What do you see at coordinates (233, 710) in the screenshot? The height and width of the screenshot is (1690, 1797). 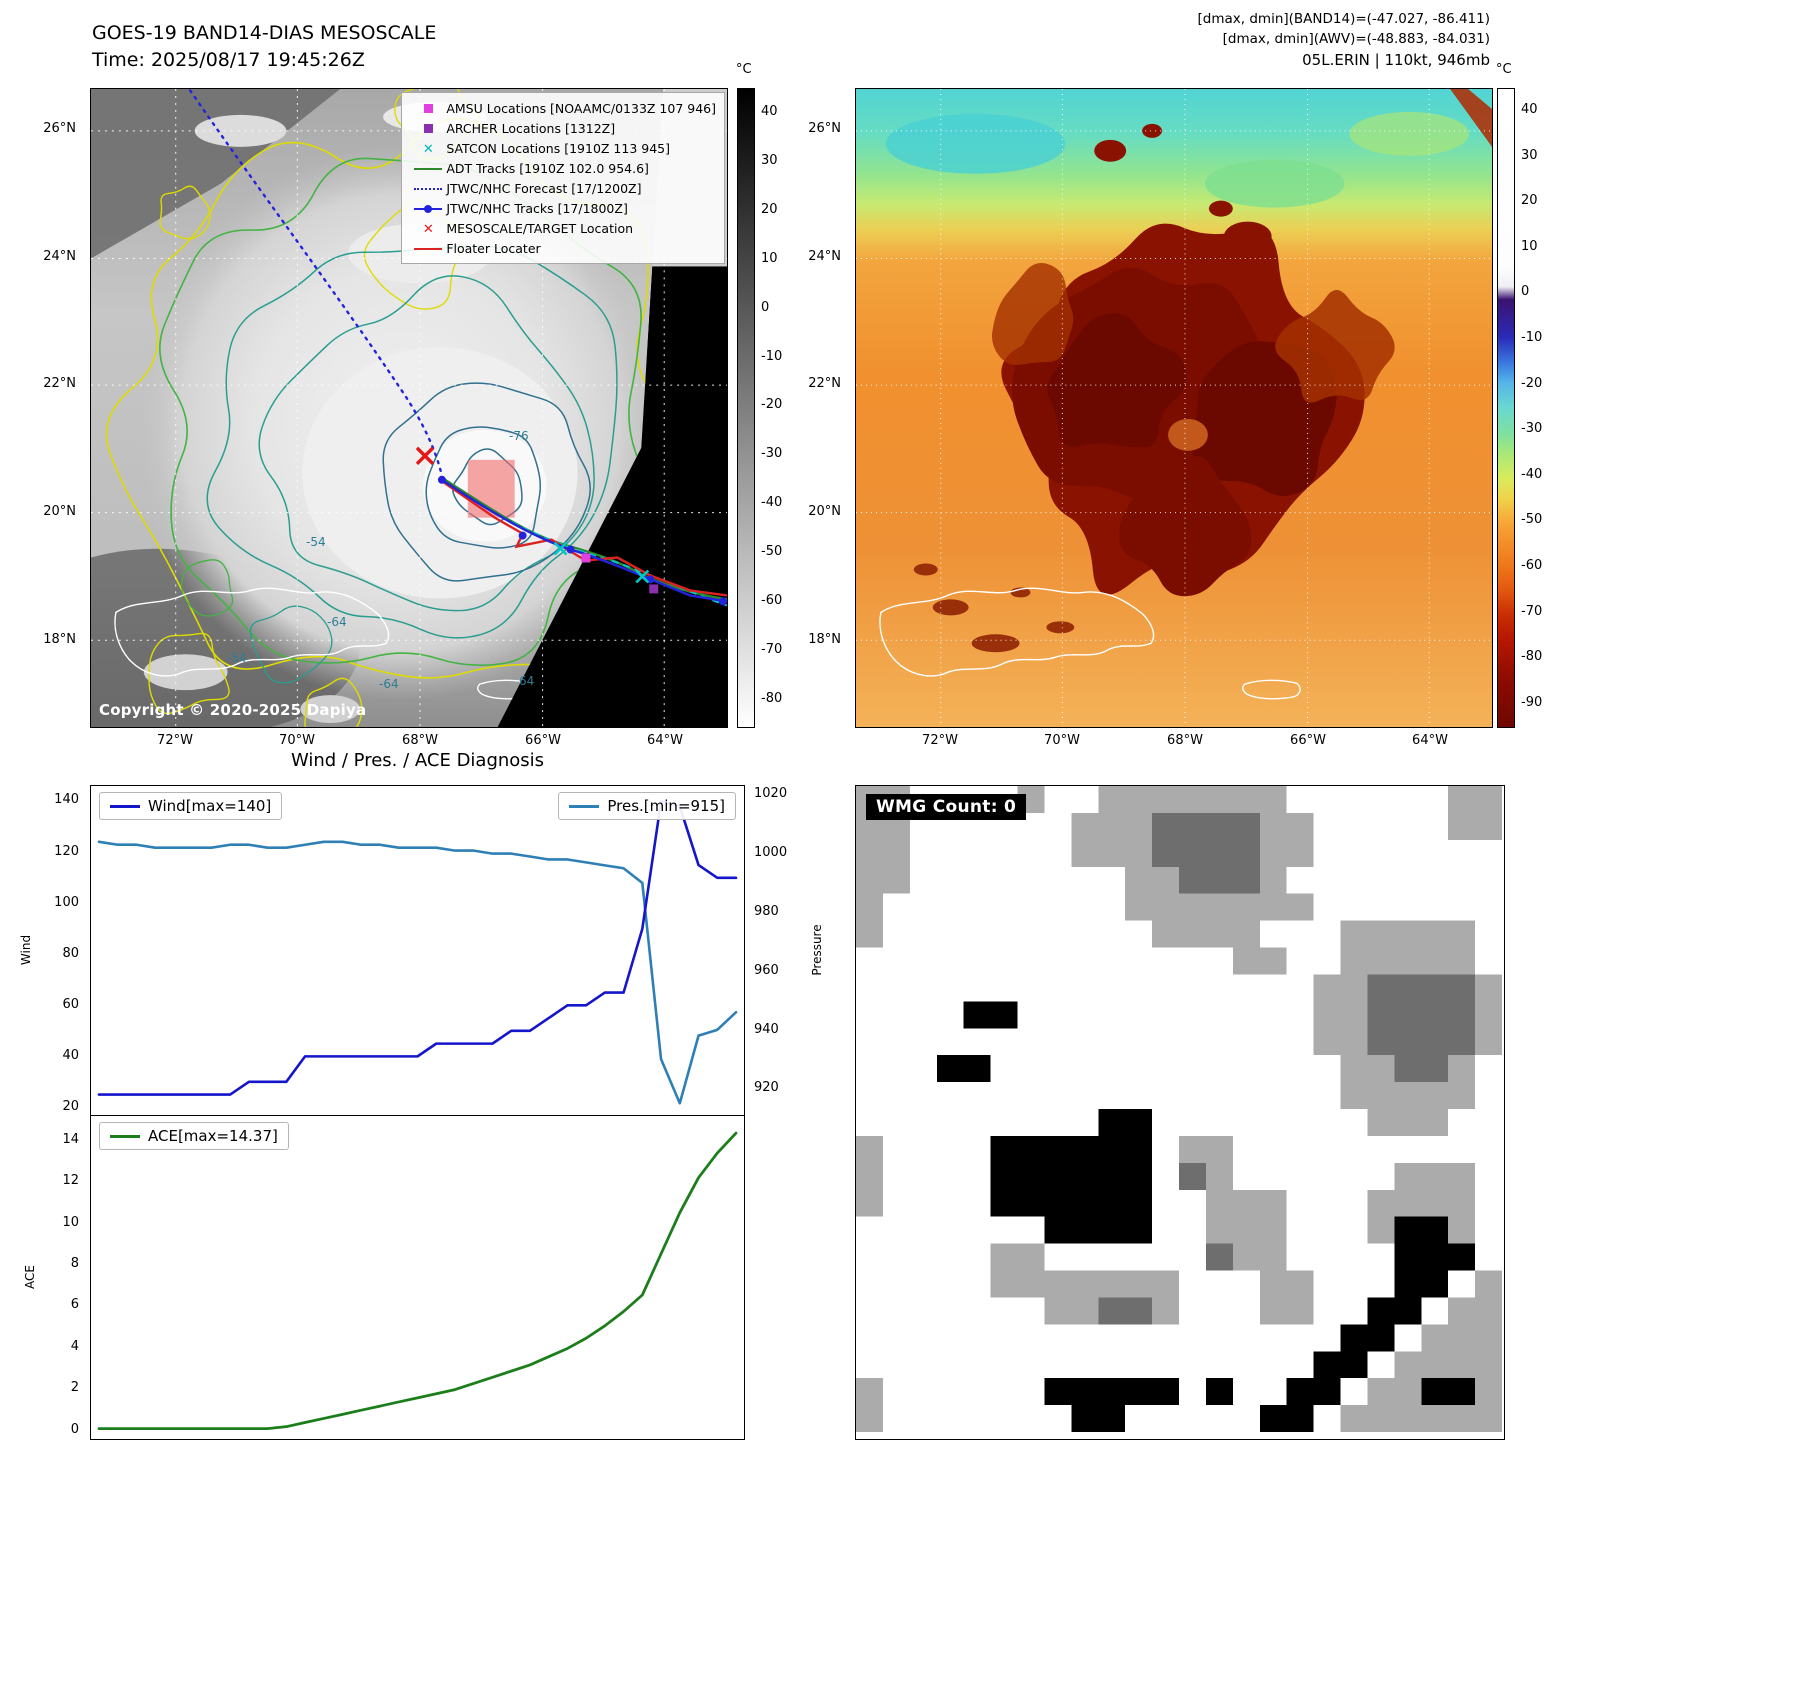 I see `copyright-text: Copyright © 2020-2025 Dapiya` at bounding box center [233, 710].